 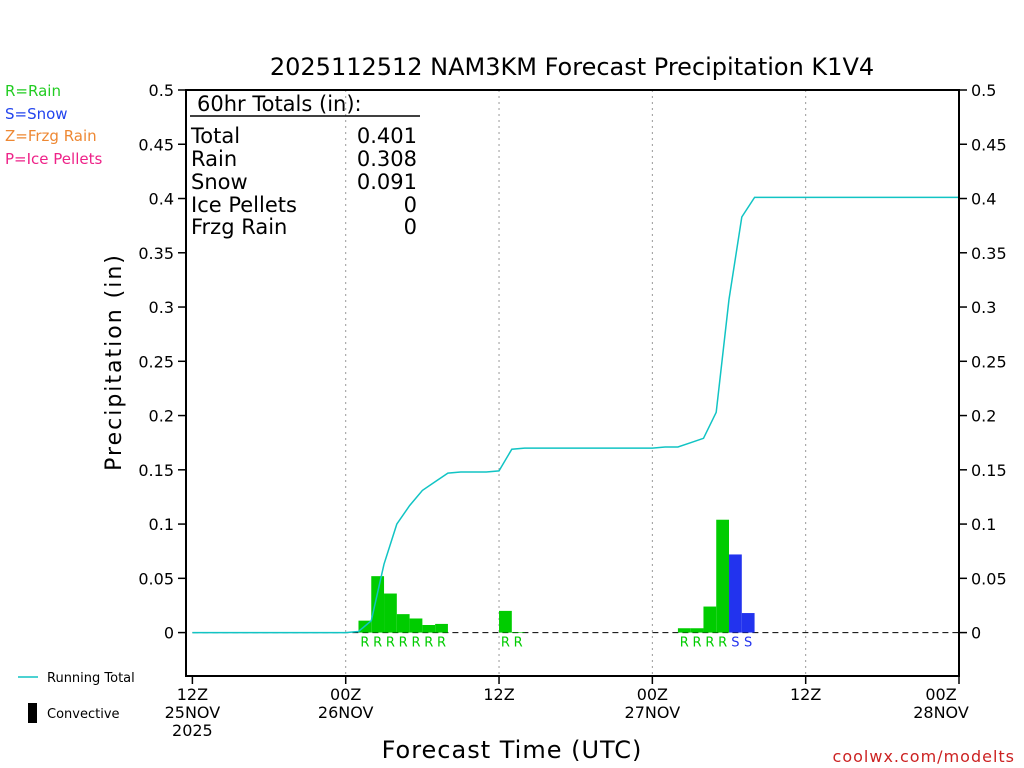 I want to click on running-total-legend-label: Running Total, so click(x=91, y=678).